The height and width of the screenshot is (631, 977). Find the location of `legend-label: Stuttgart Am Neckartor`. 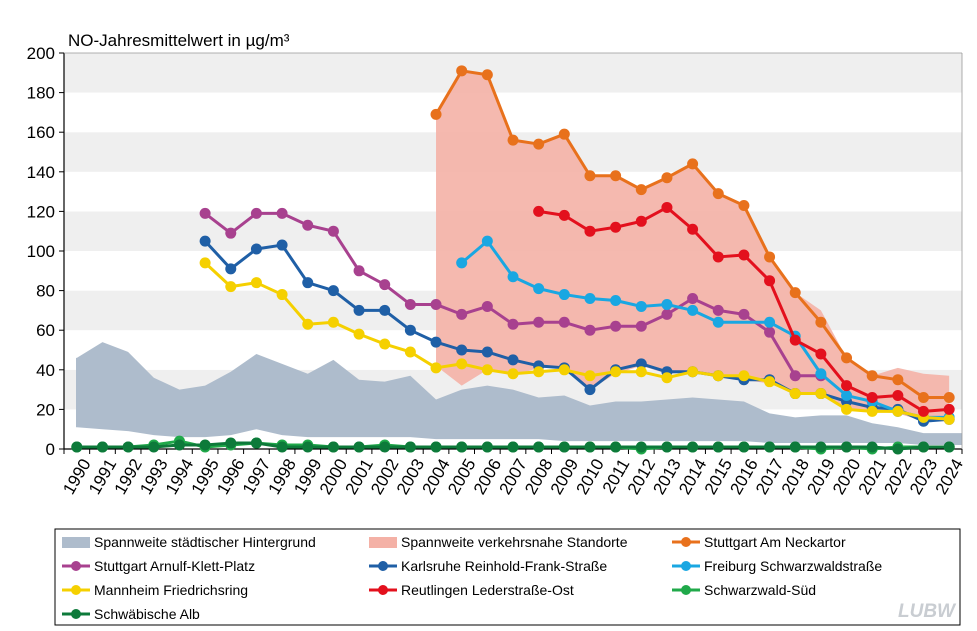

legend-label: Stuttgart Am Neckartor is located at coordinates (775, 542).